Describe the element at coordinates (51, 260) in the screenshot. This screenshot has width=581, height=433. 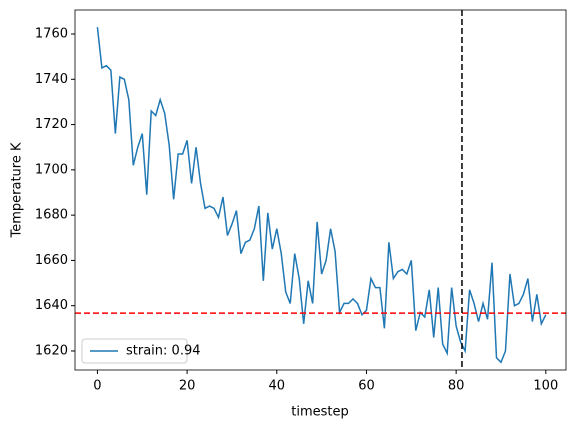
I see `y-tick-label: 1660` at that location.